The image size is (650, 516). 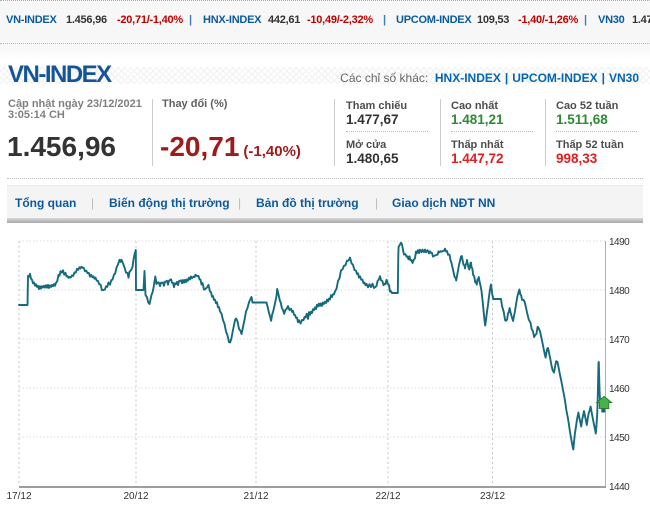 What do you see at coordinates (619, 438) in the screenshot?
I see `svg-text: 1450` at bounding box center [619, 438].